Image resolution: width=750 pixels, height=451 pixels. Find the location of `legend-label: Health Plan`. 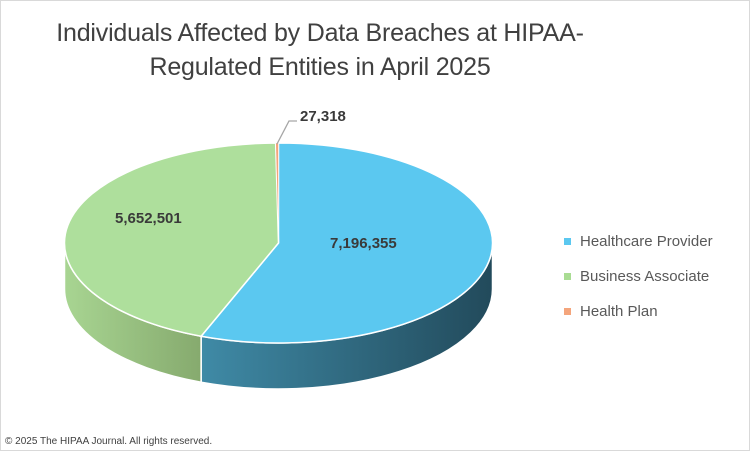

legend-label: Health Plan is located at coordinates (619, 311).